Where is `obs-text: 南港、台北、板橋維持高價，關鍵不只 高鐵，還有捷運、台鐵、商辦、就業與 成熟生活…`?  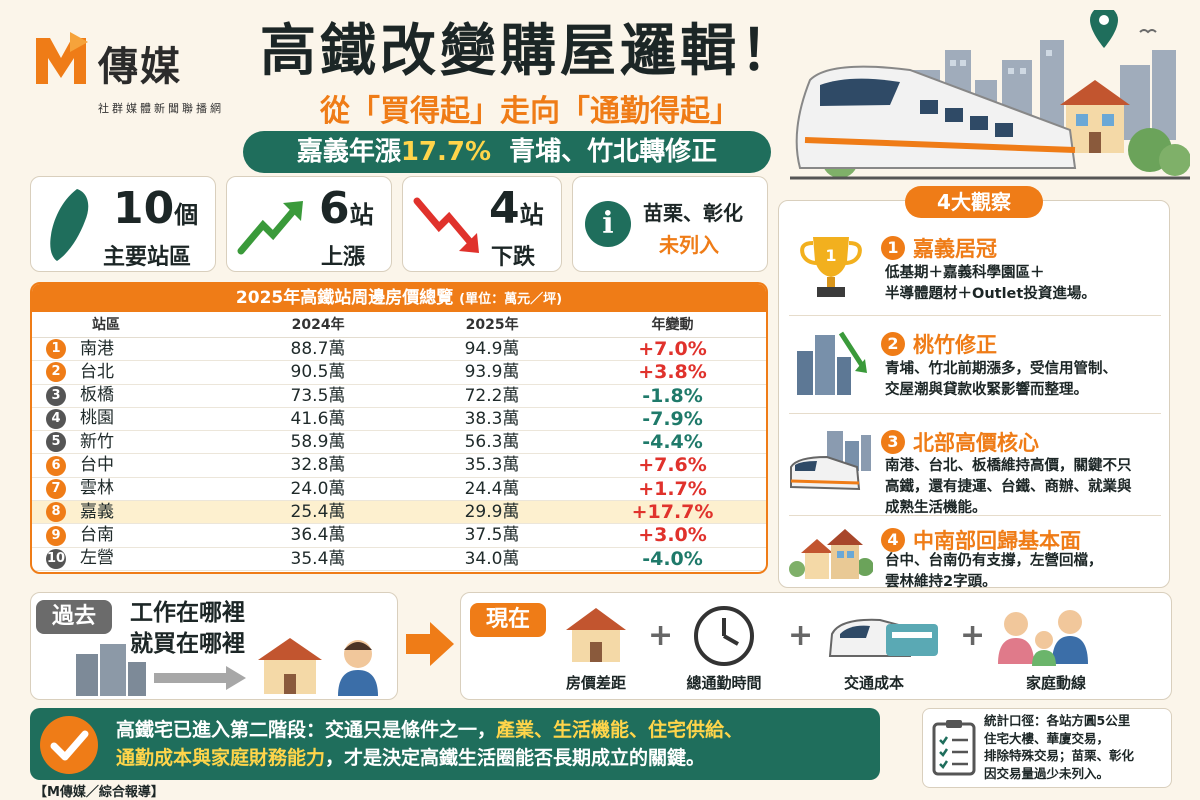
obs-text: 南港、台北、板橋維持高價，關鍵不只 高鐵，還有捷運、台鐵、商辦、就業與 成熟生活… is located at coordinates (1008, 487).